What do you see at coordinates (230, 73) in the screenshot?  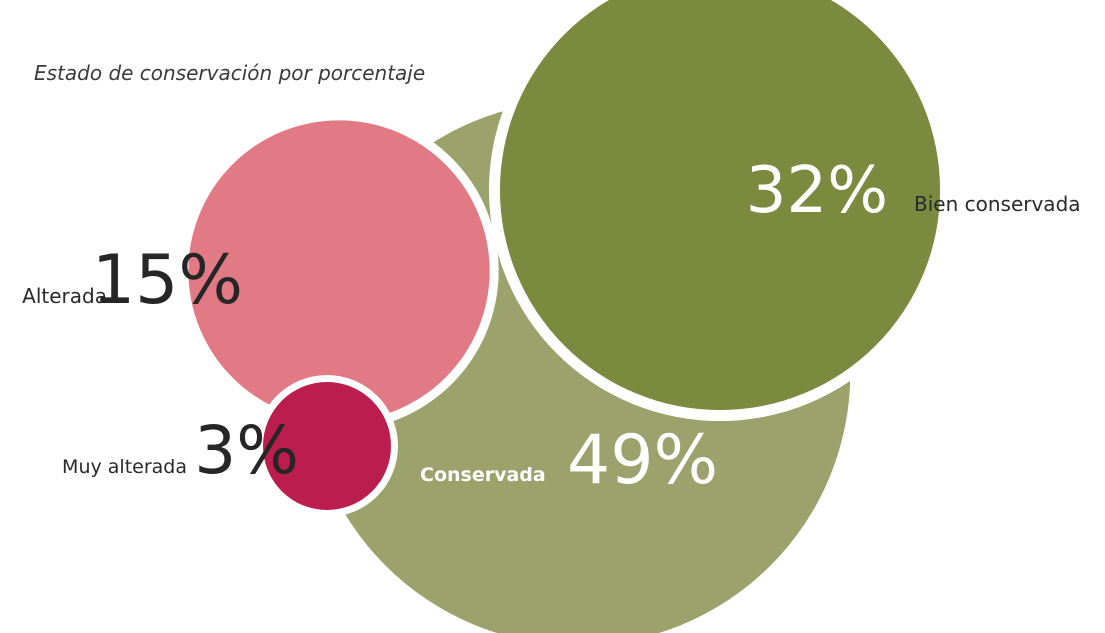 I see `chart-title: Estado de conservación por porcentaje` at bounding box center [230, 73].